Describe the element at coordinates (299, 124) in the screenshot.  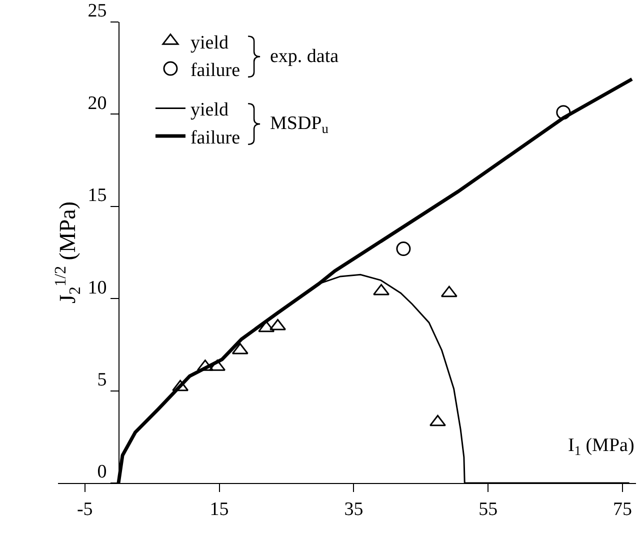
I see `annotation: MSDP$_{u}$` at that location.